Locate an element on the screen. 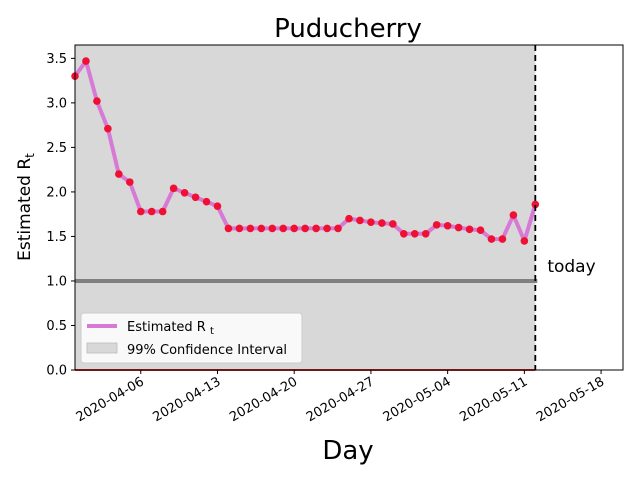 This screenshot has height=480, width=640. y-axis-label-main: Estimated R is located at coordinates (25, 209).